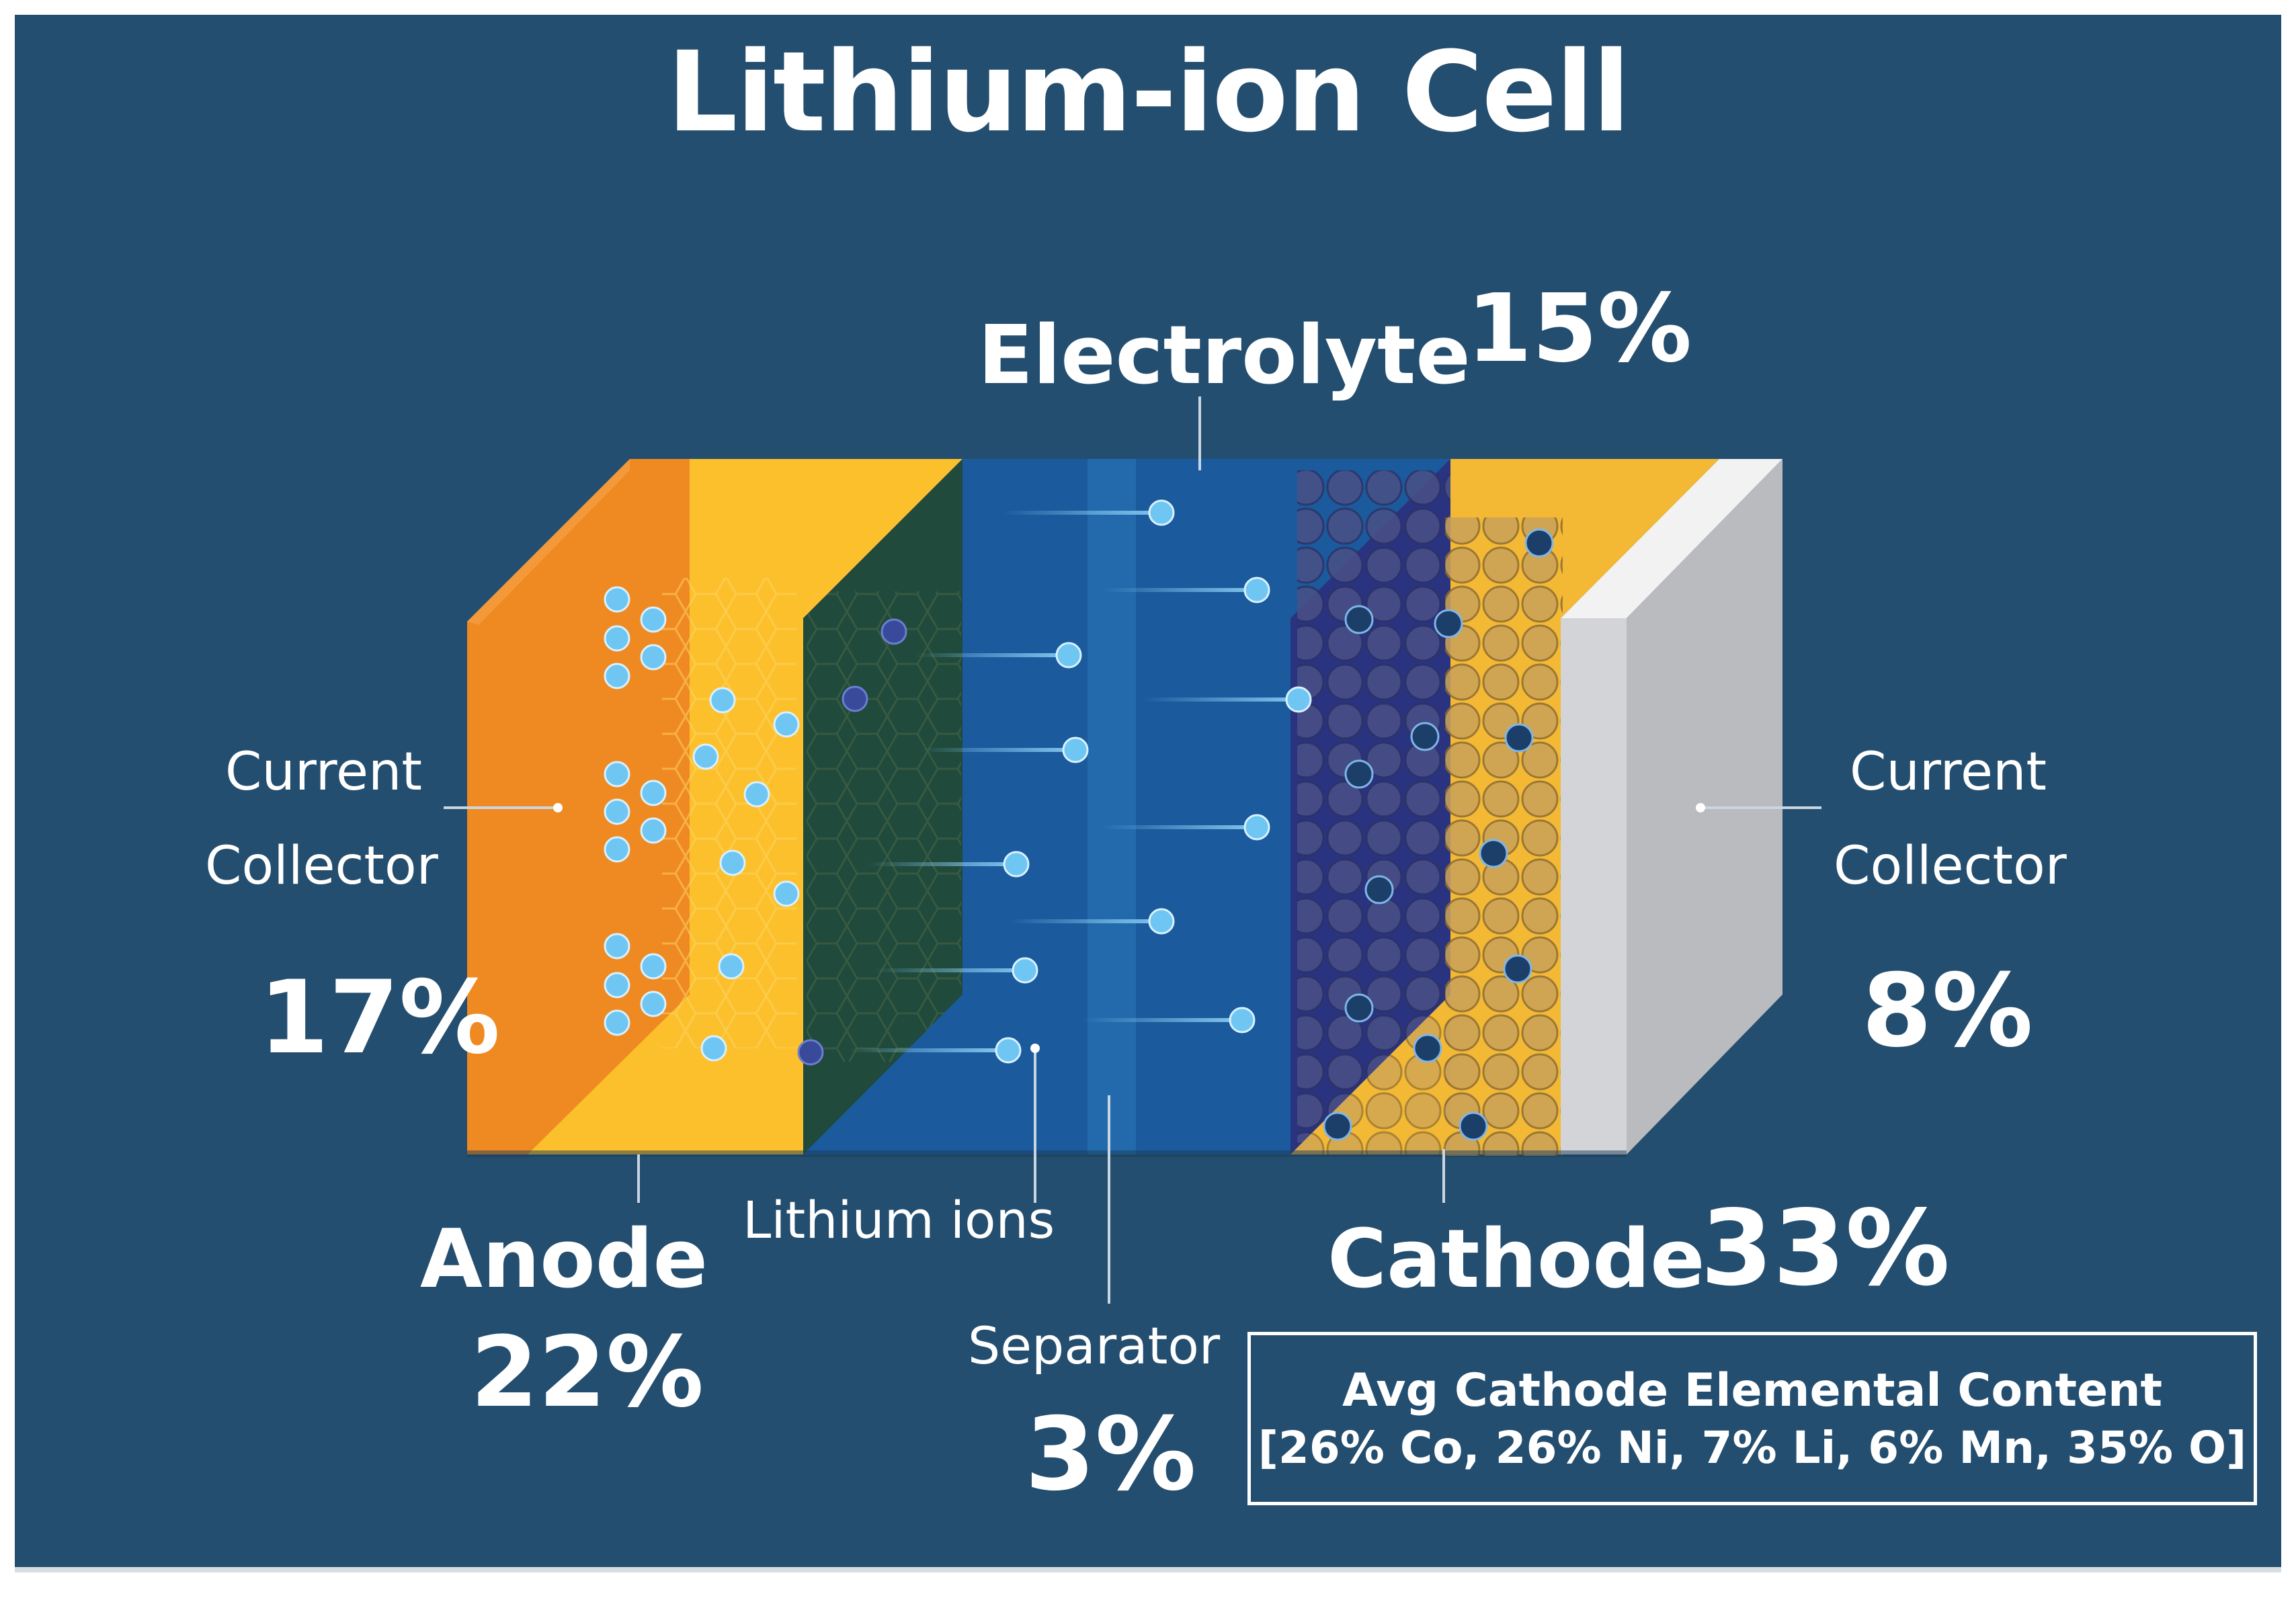  What do you see at coordinates (1112, 807) in the screenshot?
I see `separator-layer` at bounding box center [1112, 807].